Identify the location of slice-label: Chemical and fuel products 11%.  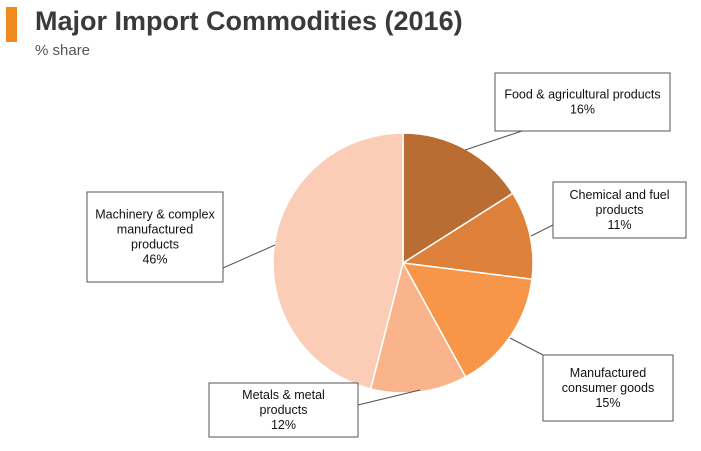
(619, 210).